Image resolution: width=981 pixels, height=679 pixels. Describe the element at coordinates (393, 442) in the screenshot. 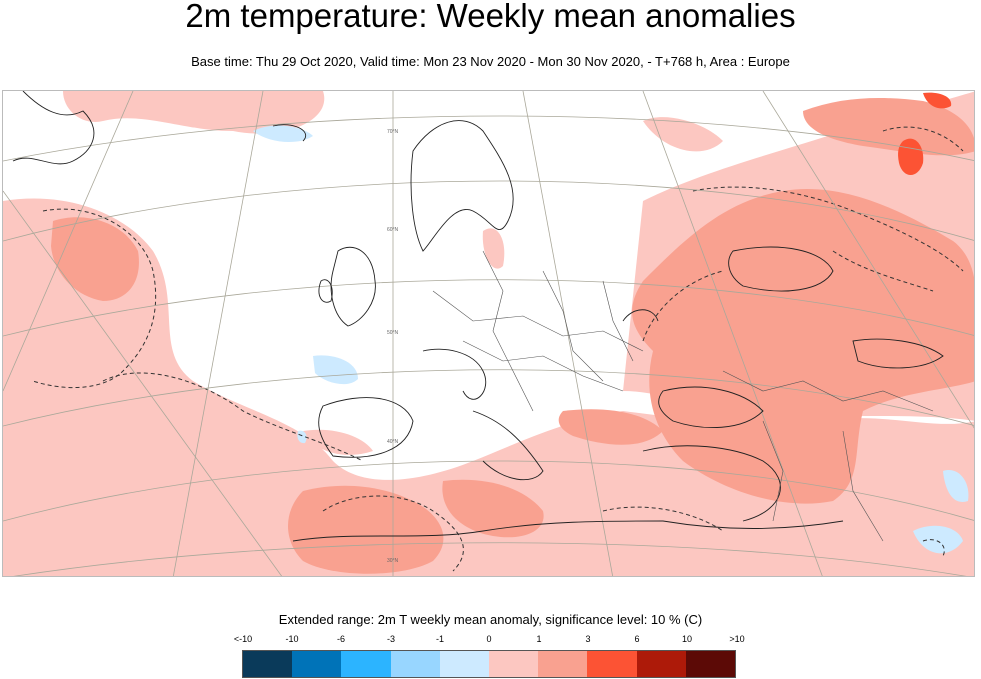

I see `grid-label-40n: 40°N` at that location.